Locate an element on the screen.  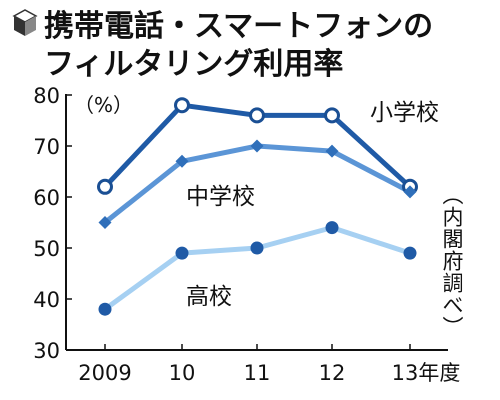
source-label: （内閣府調べ） is located at coordinates (452, 261).